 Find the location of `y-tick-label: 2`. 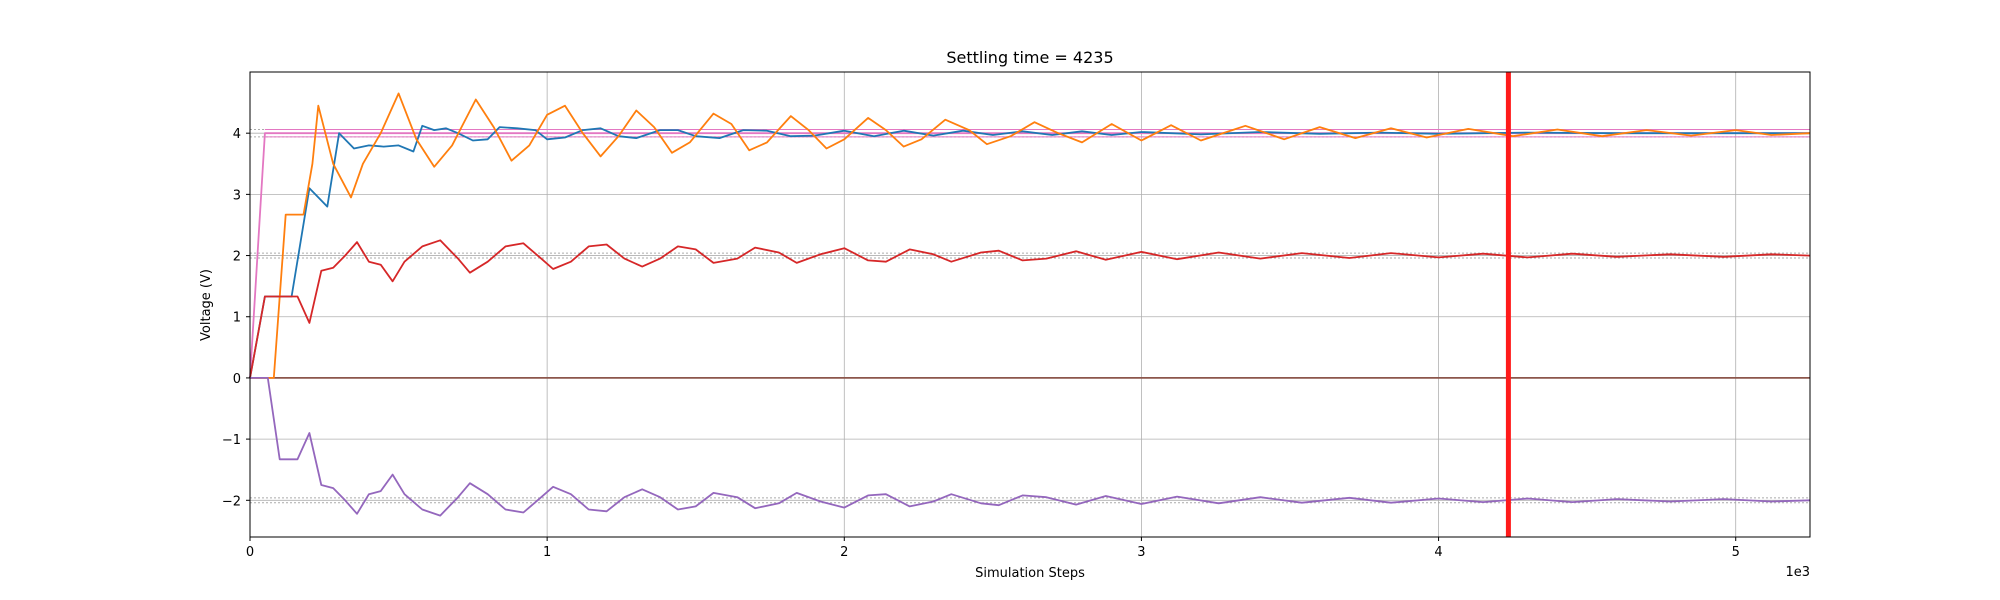

y-tick-label: 2 is located at coordinates (237, 257).